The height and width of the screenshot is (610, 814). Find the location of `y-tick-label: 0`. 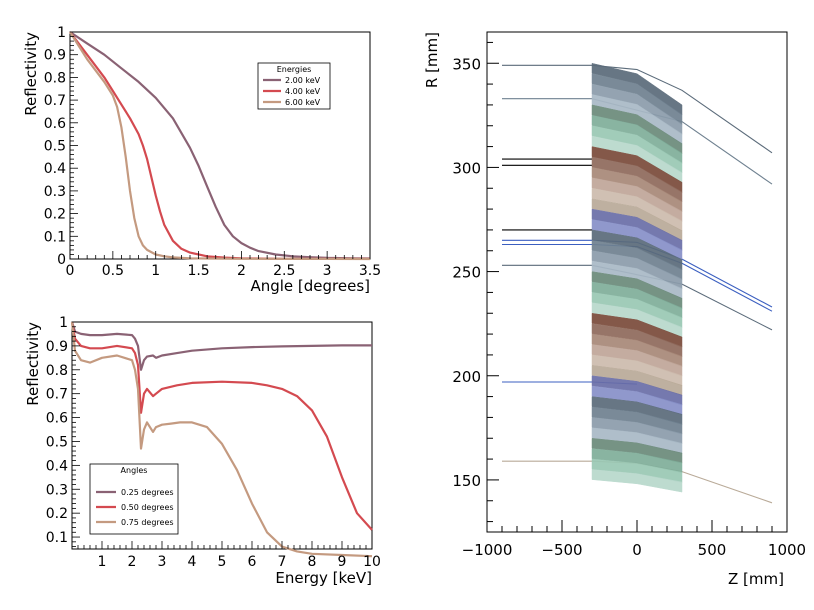

y-tick-label: 0 is located at coordinates (61, 260).